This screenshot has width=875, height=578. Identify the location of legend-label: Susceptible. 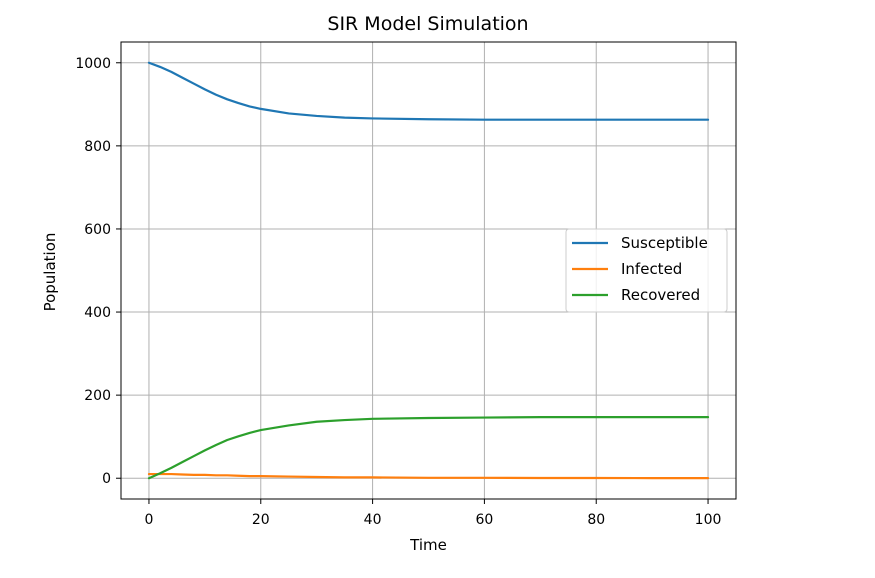
(664, 243).